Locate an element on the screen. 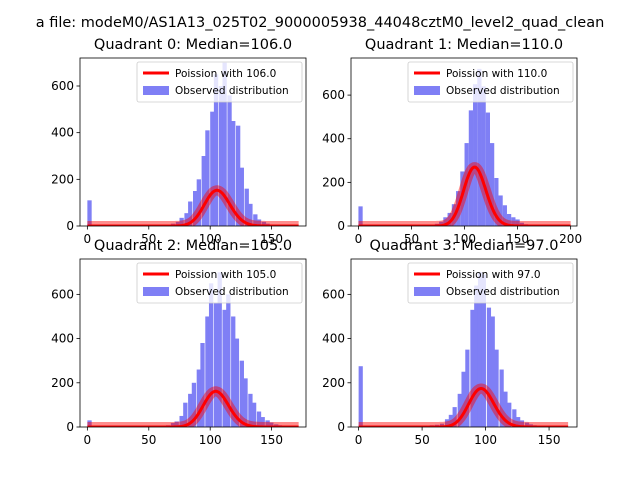 The image size is (640, 480). legend: Poission with 106.0 Observed distribution is located at coordinates (219, 82).